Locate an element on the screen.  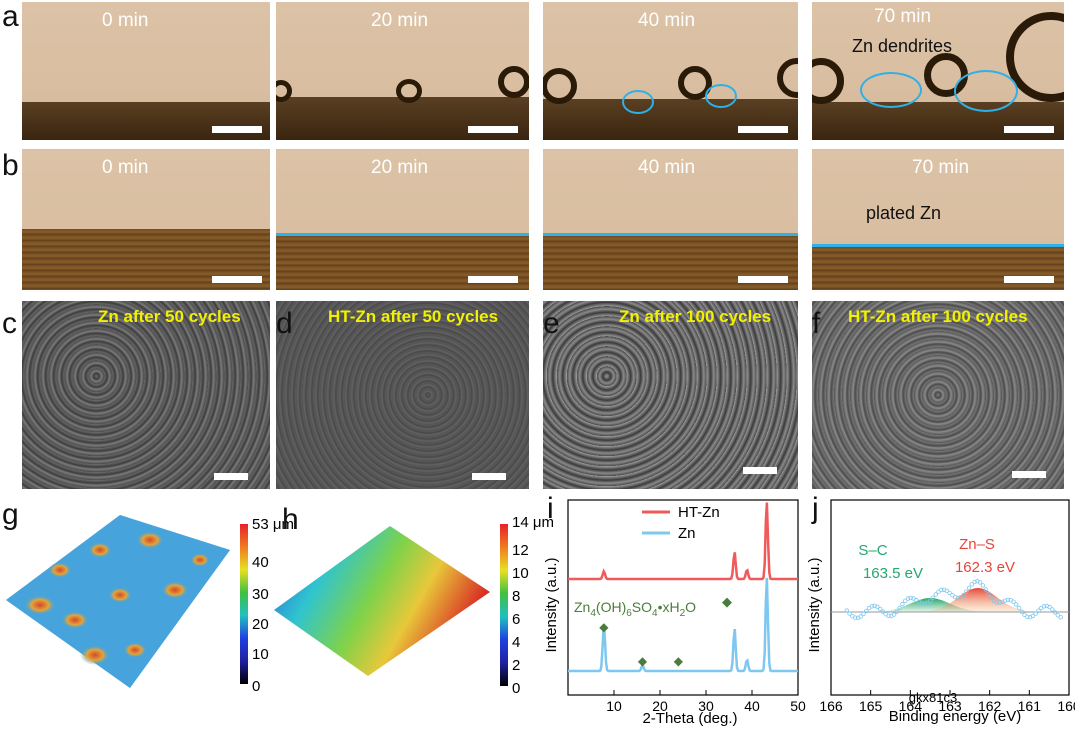
colorbar-g-tick: 40 is located at coordinates (260, 562).